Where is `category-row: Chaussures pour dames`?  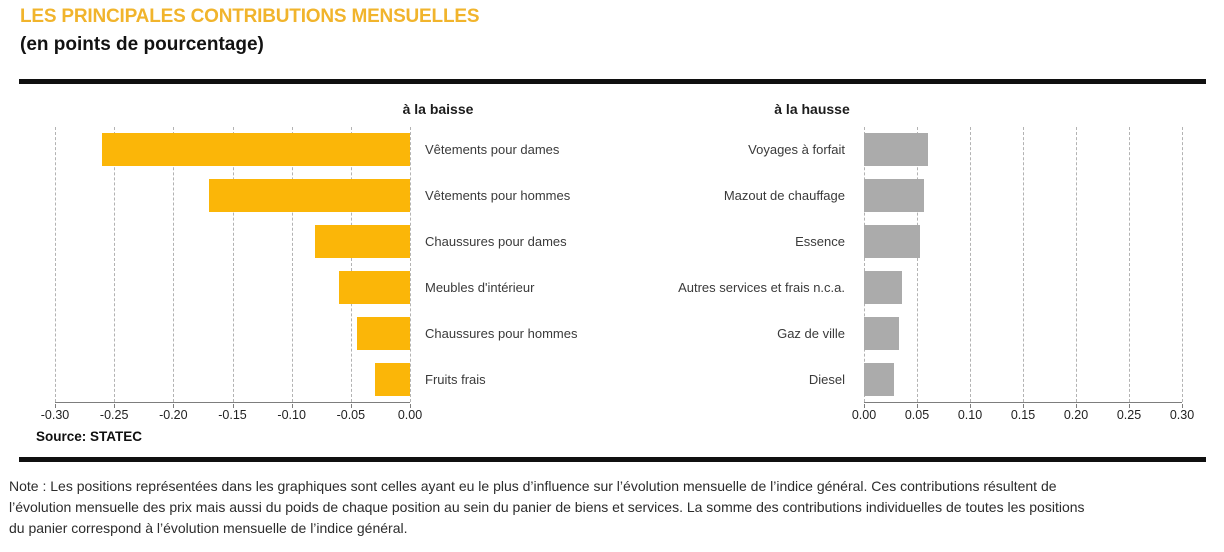 category-row: Chaussures pour dames is located at coordinates (517, 242).